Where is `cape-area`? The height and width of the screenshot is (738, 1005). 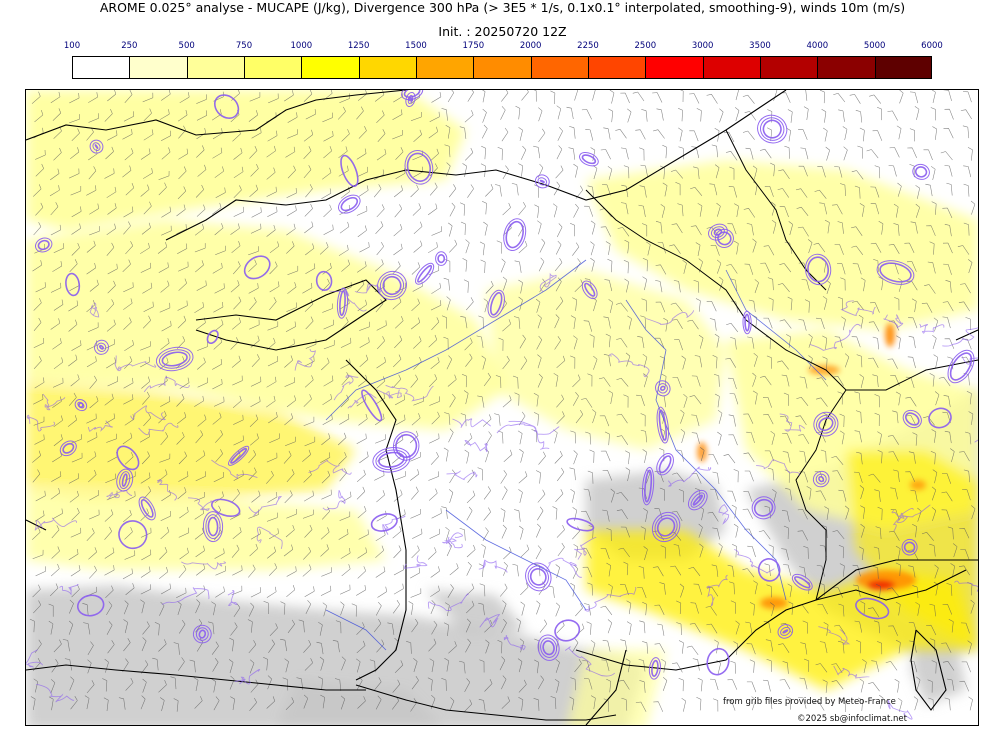
cape-area is located at coordinates (606, 360).